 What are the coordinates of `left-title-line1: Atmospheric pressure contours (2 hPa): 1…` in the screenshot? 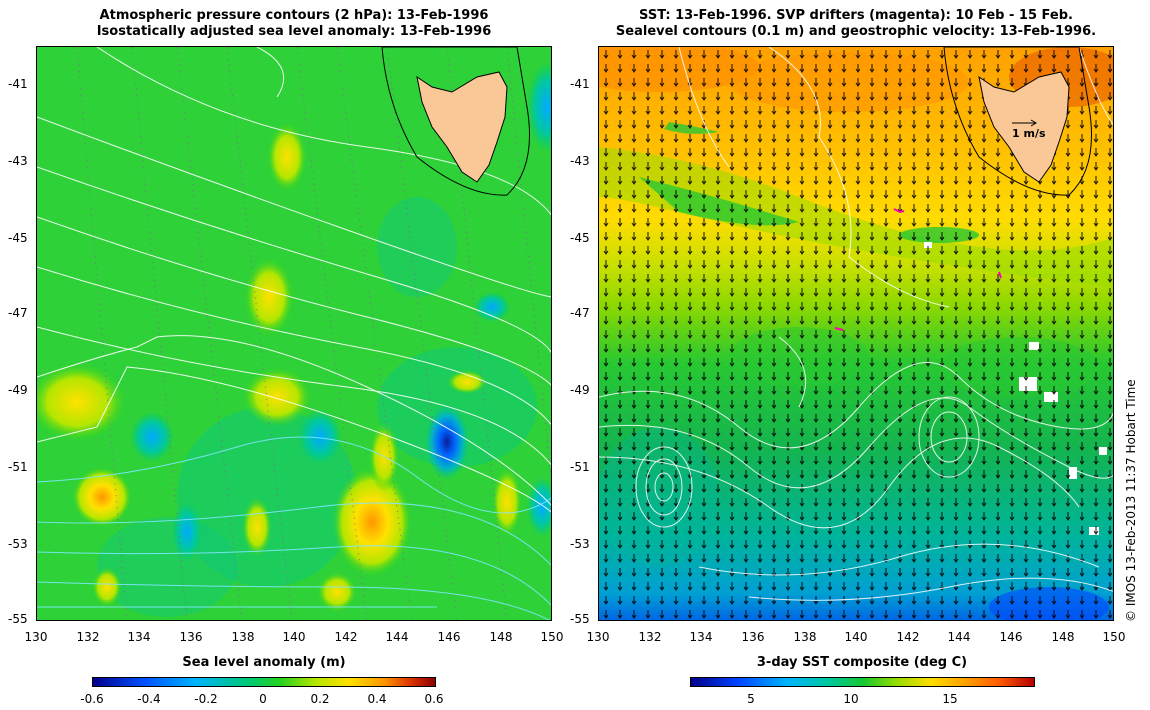 It's located at (294, 15).